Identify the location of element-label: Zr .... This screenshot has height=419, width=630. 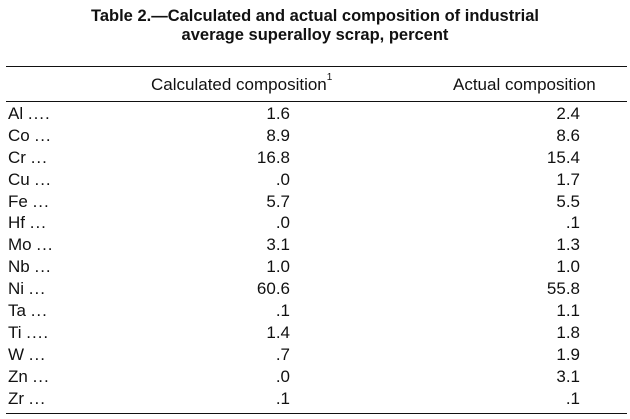
(27, 399).